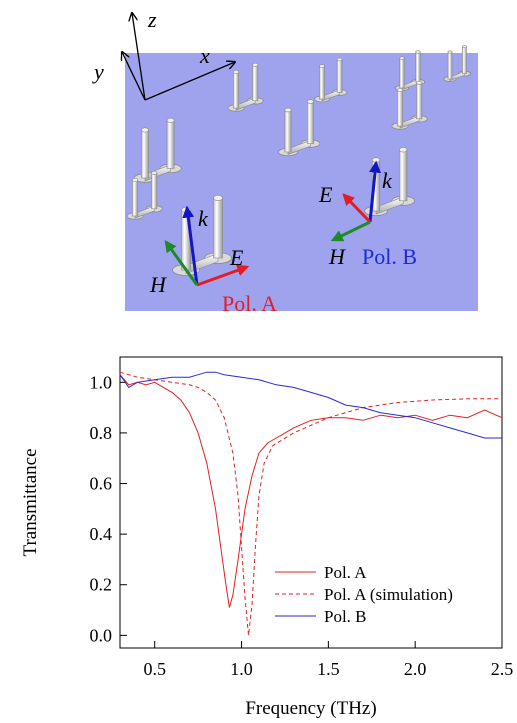 This screenshot has width=517, height=723. I want to click on pol-b-label: Pol. B, so click(389, 256).